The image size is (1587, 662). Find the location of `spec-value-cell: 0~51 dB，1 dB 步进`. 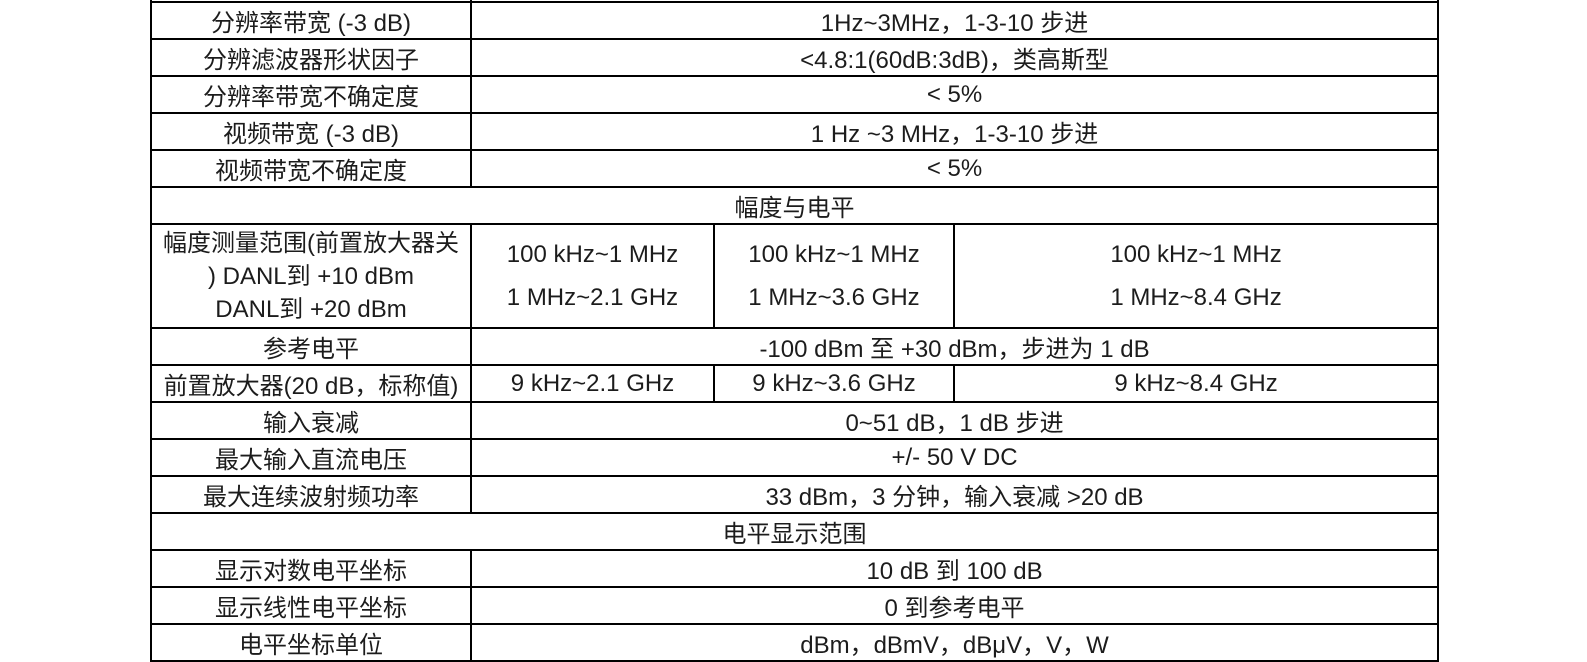

spec-value-cell: 0~51 dB，1 dB 步进 is located at coordinates (954, 420).